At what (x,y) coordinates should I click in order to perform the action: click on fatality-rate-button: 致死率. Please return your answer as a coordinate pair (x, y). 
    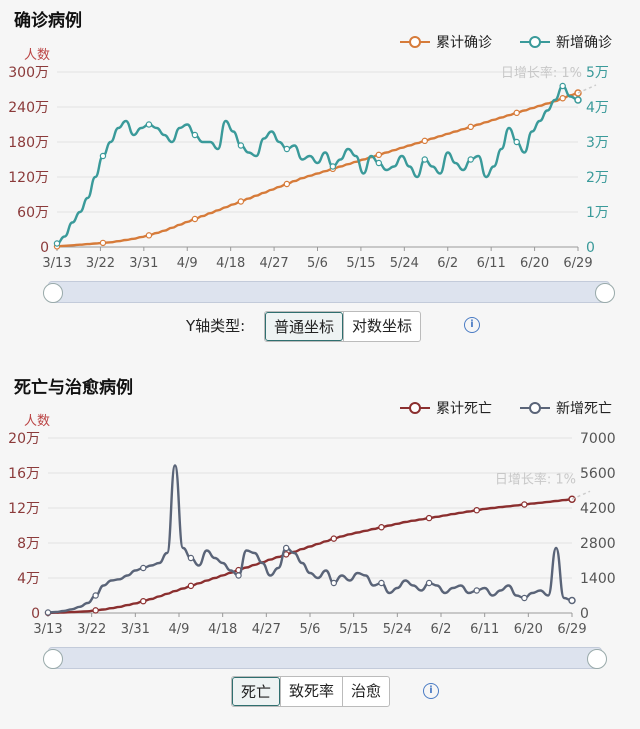
    Looking at the image, I should click on (311, 691).